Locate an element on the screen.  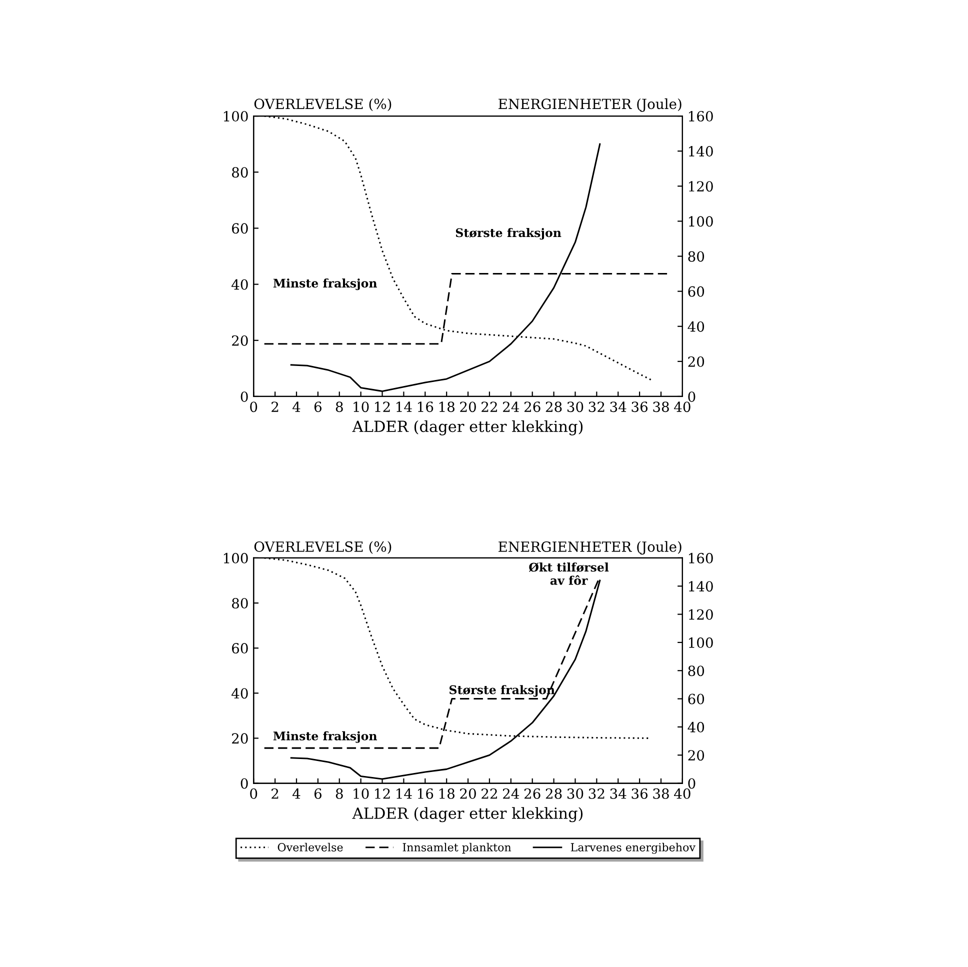
legend-label: Overlevelse is located at coordinates (310, 847).